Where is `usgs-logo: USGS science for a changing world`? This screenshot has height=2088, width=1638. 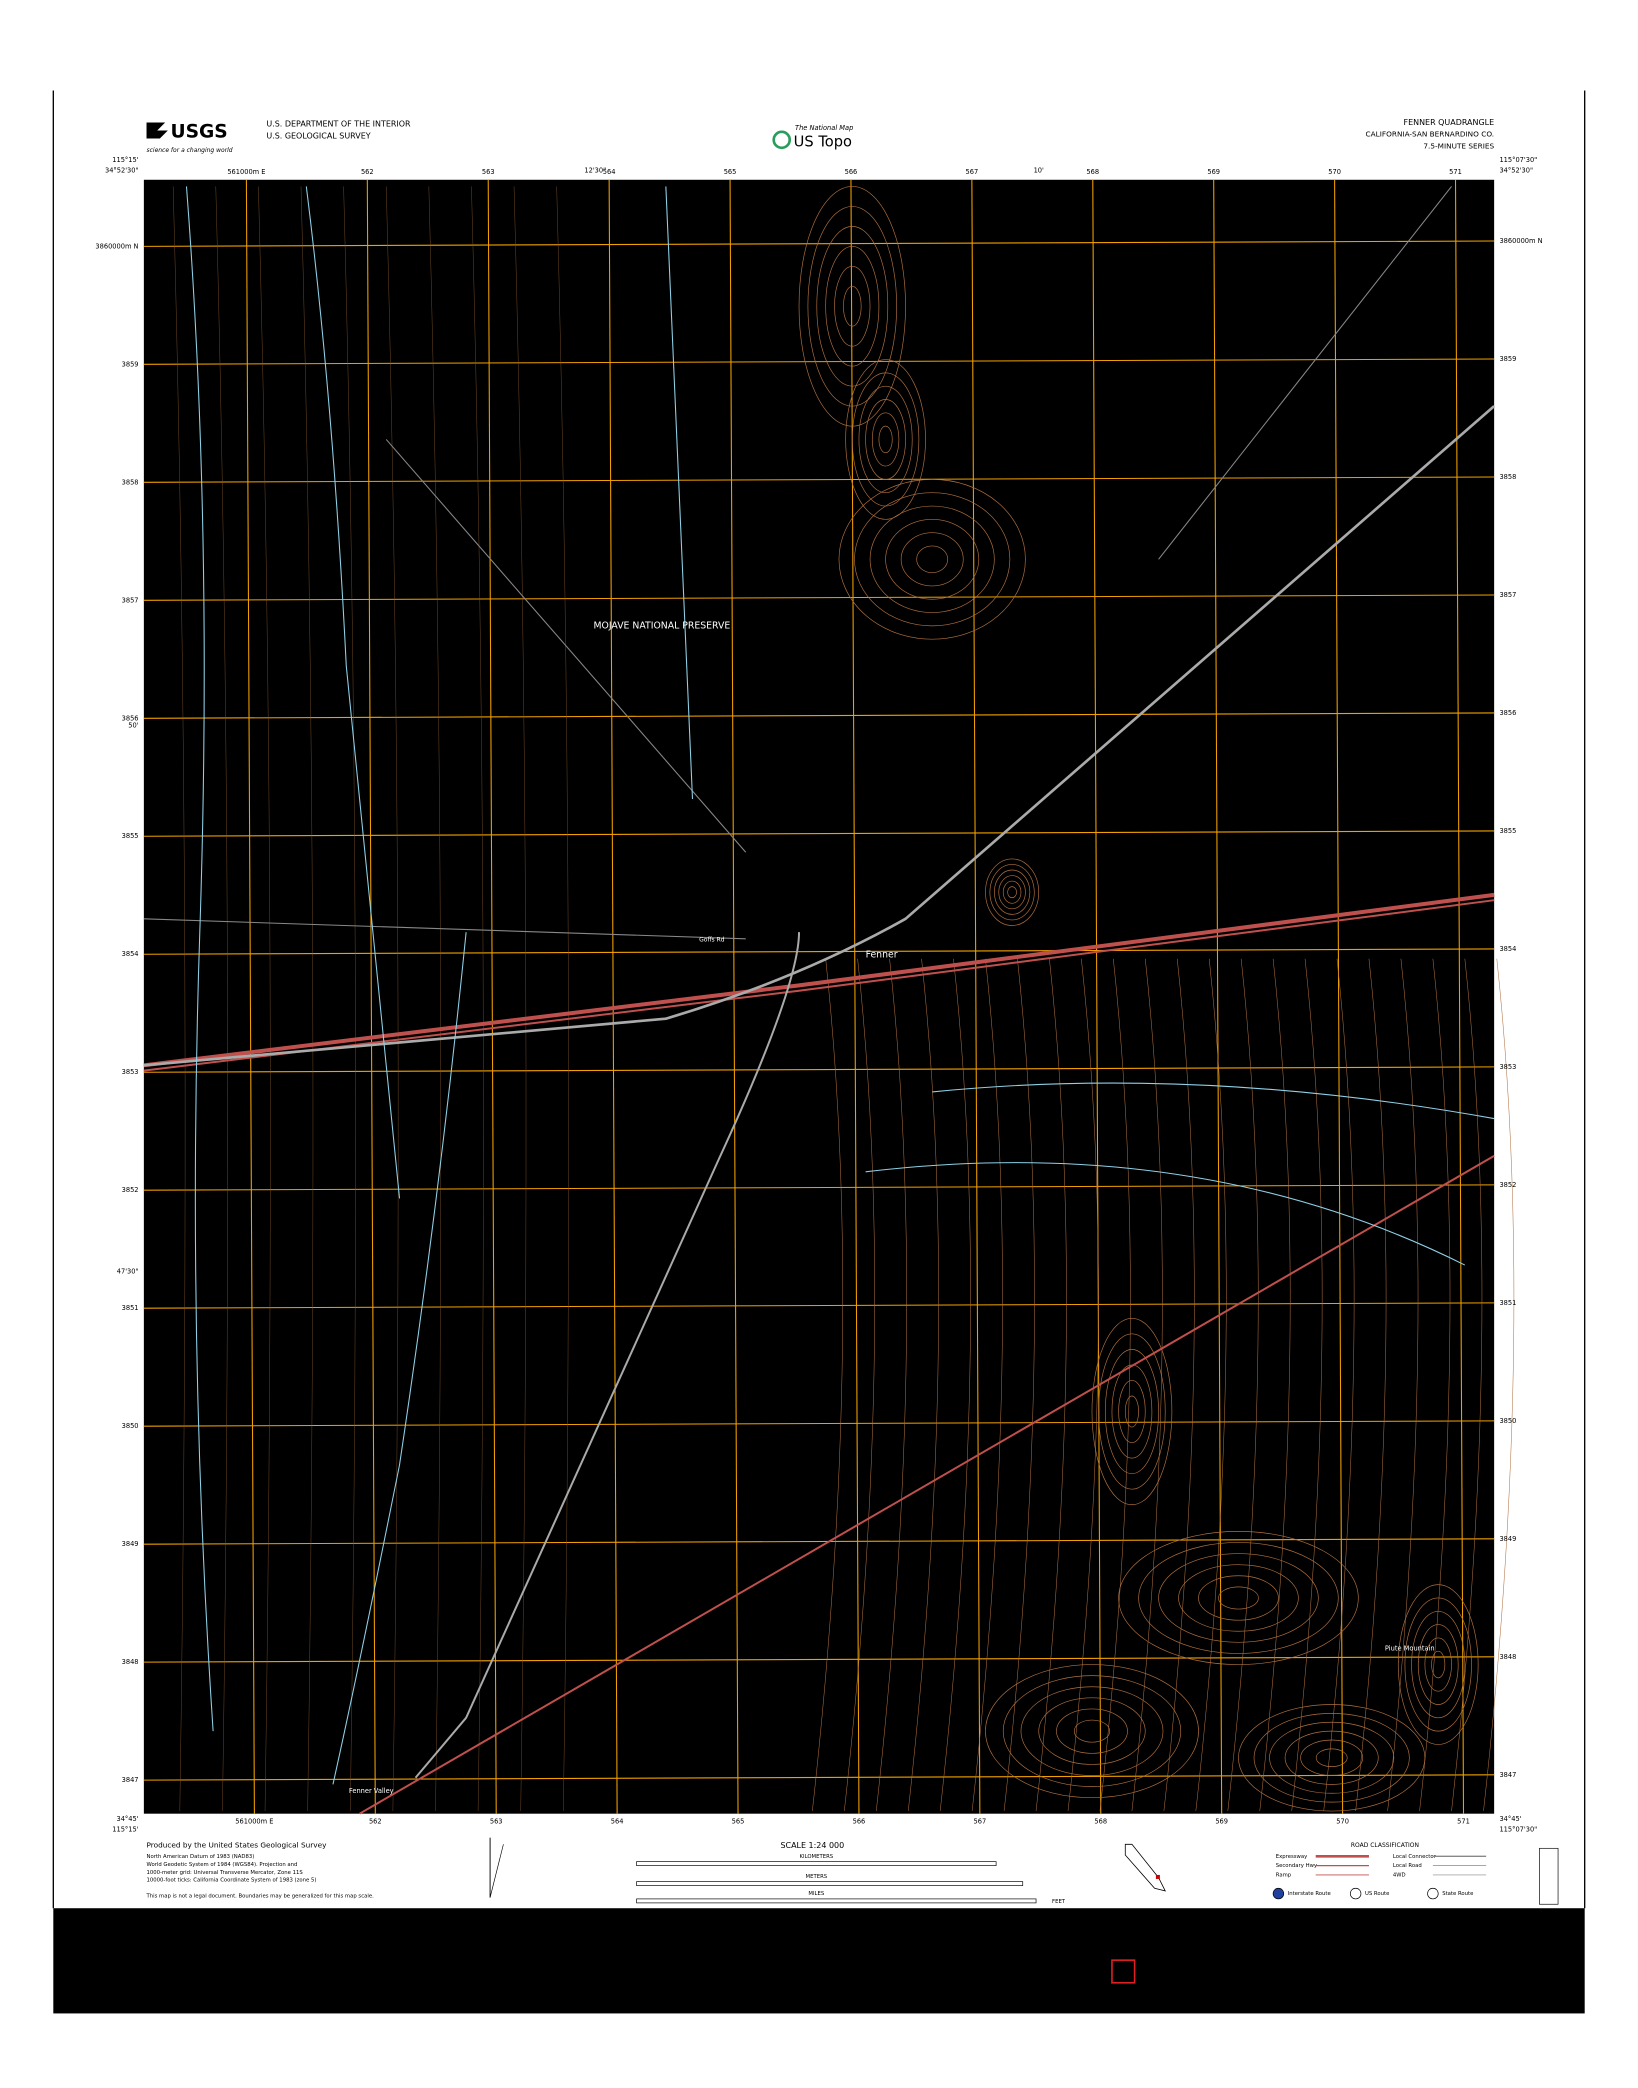
usgs-logo: USGS science for a changing world is located at coordinates (190, 137).